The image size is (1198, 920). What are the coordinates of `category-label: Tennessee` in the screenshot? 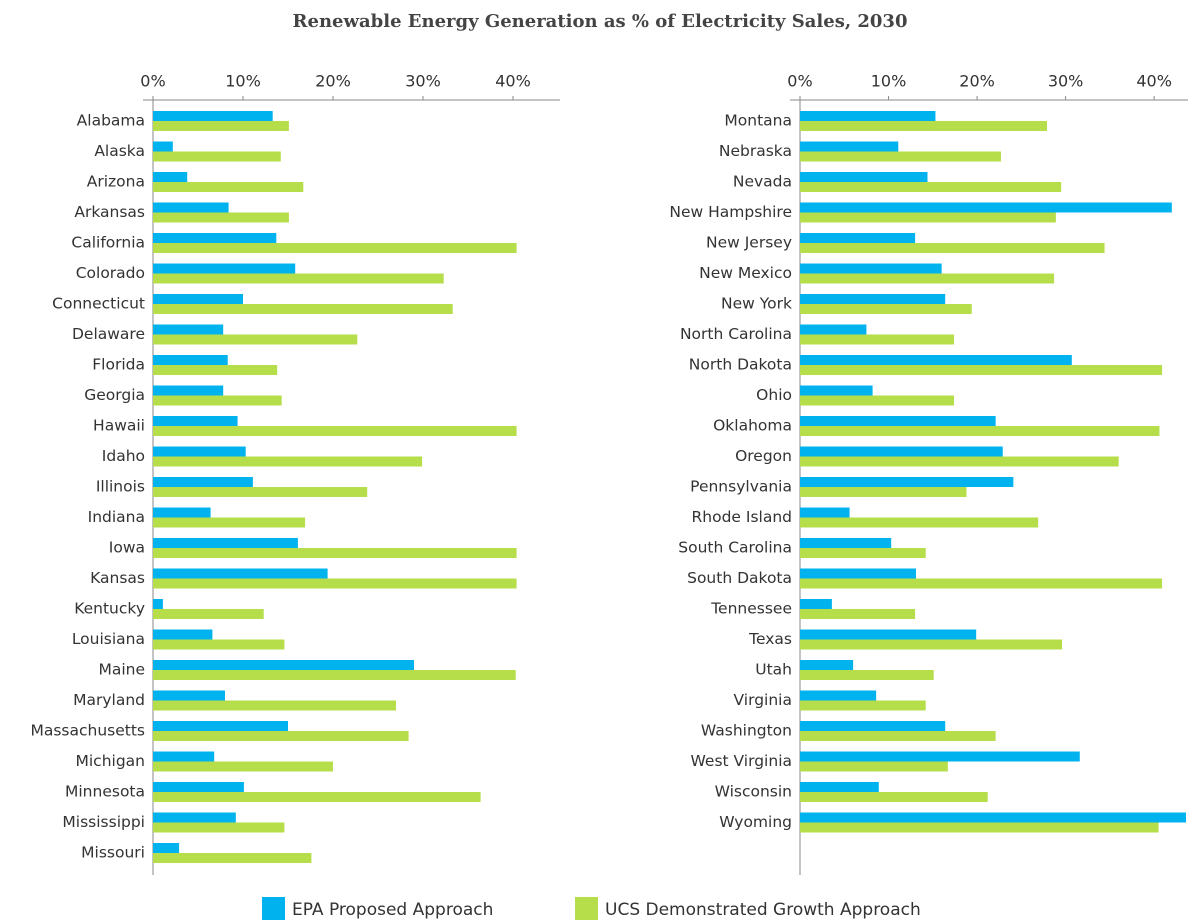 It's located at (751, 609).